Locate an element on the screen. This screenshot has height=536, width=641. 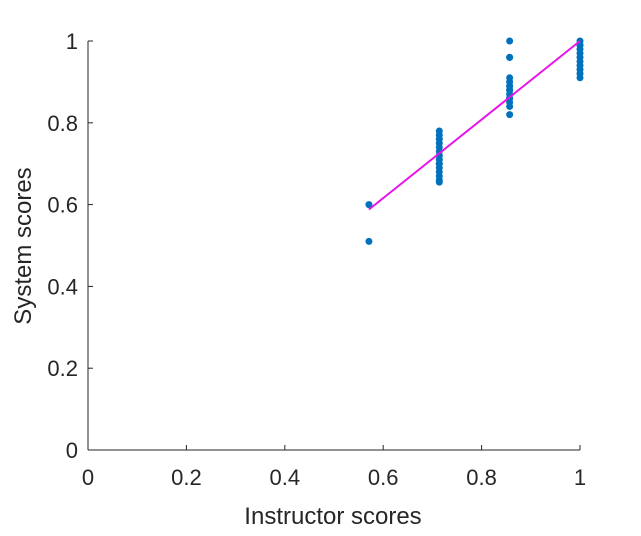
y-tick-label: 1 is located at coordinates (72, 41).